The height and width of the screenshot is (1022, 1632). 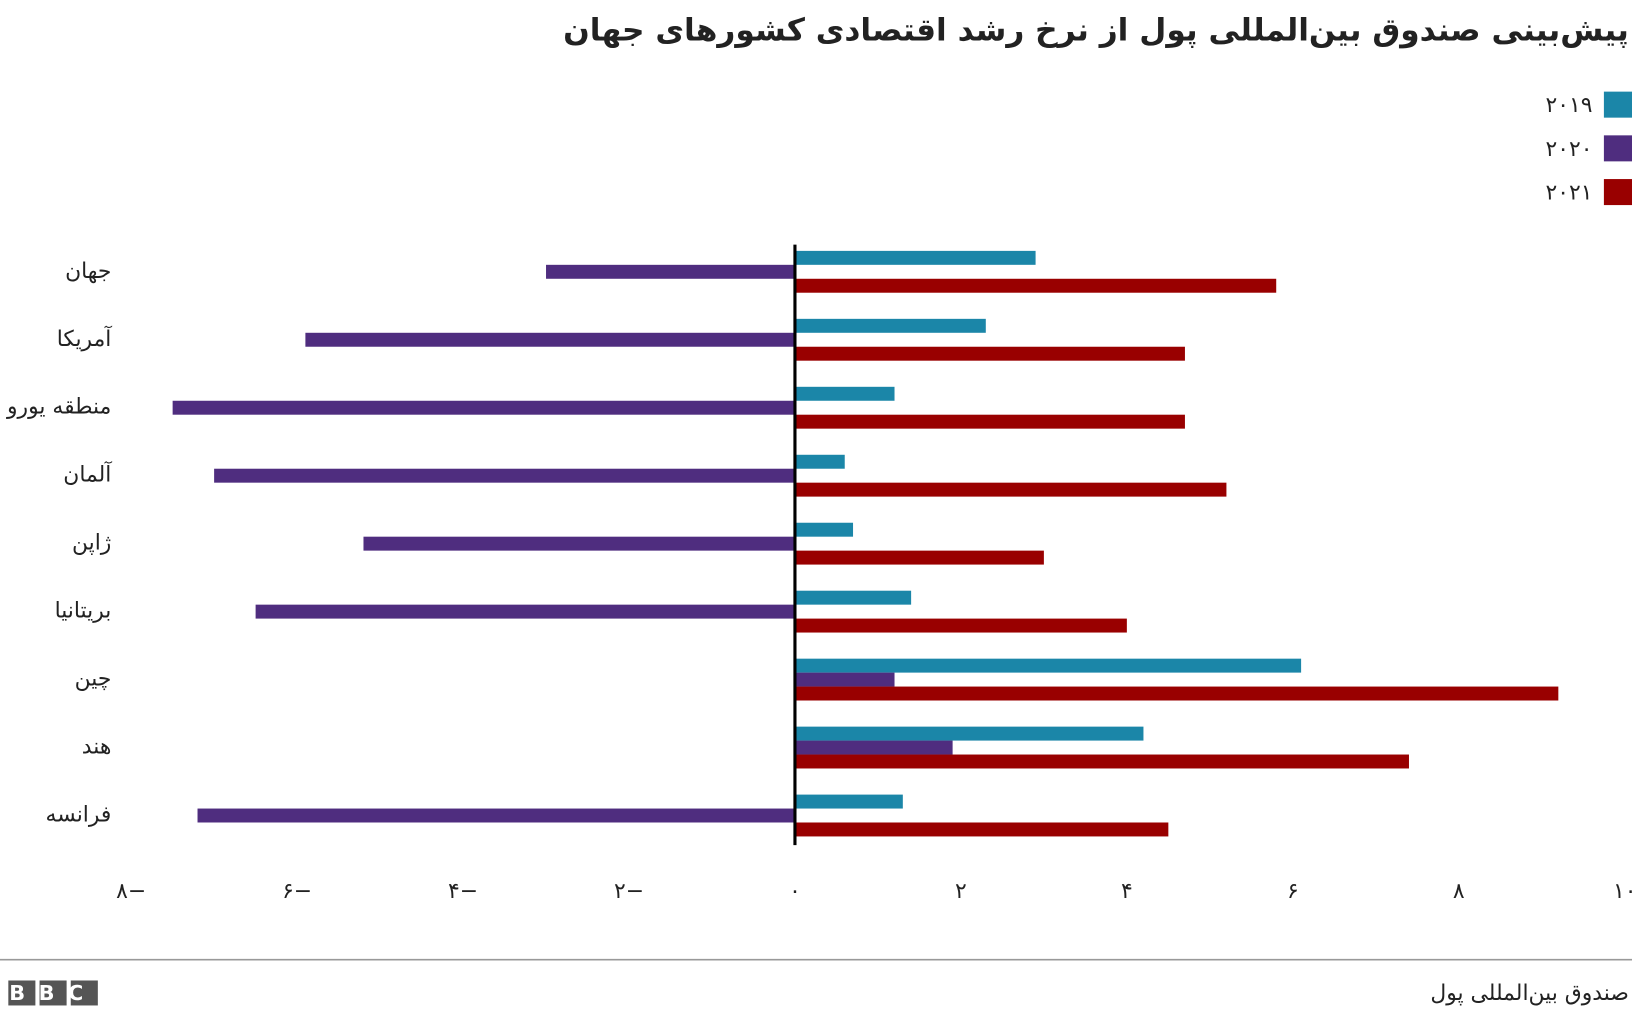 What do you see at coordinates (91, 543) in the screenshot?
I see `y-tick-label: ژاپن` at bounding box center [91, 543].